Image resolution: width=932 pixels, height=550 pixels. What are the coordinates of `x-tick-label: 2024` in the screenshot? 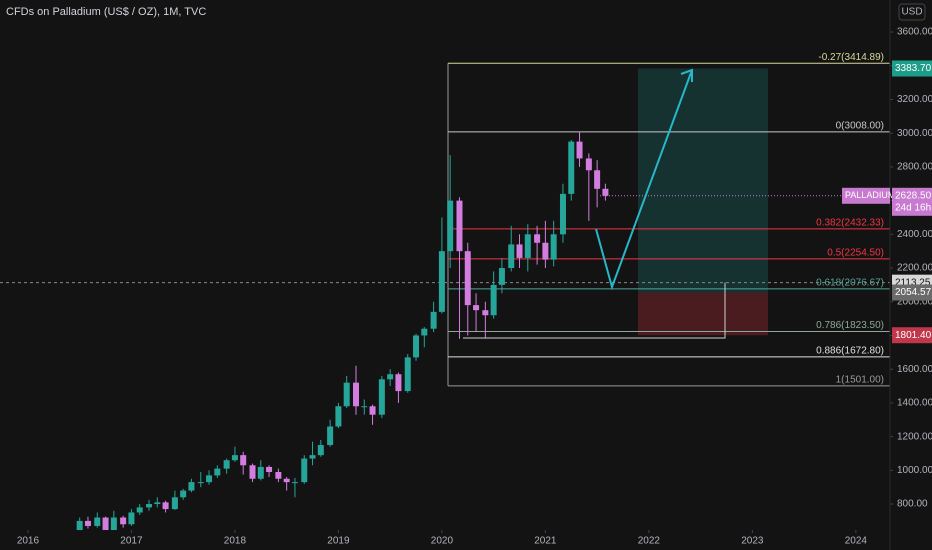 It's located at (856, 541).